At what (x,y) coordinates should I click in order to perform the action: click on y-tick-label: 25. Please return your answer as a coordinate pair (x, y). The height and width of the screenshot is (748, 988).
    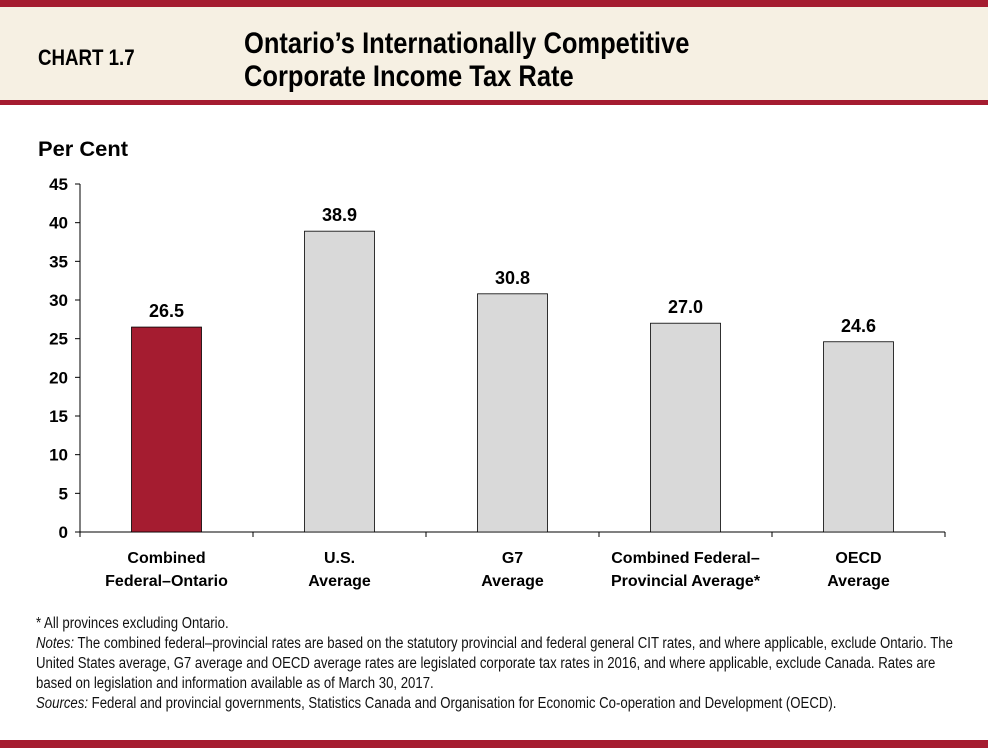
    Looking at the image, I should click on (58, 339).